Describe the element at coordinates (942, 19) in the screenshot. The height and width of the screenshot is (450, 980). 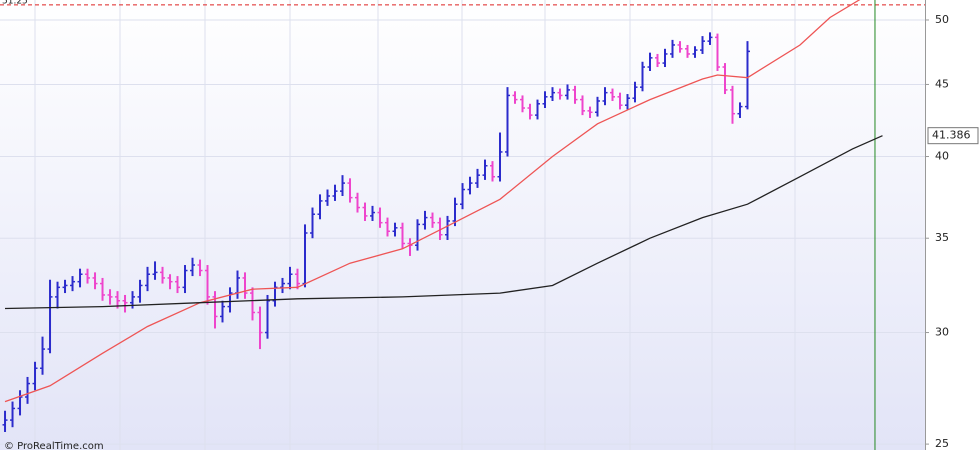
I see `y-tick-label: 50` at that location.